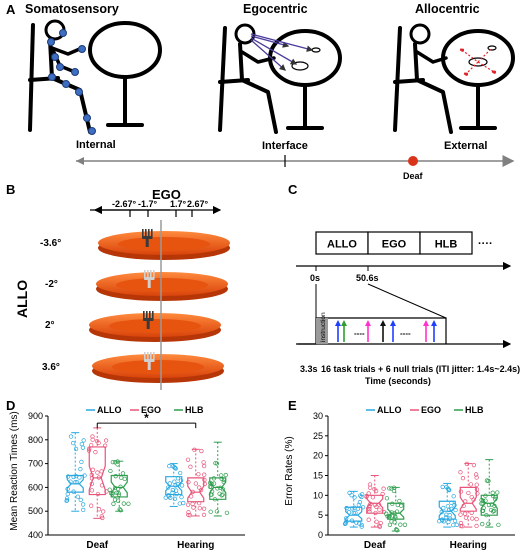  What do you see at coordinates (196, 490) in the screenshot?
I see `box` at bounding box center [196, 490].